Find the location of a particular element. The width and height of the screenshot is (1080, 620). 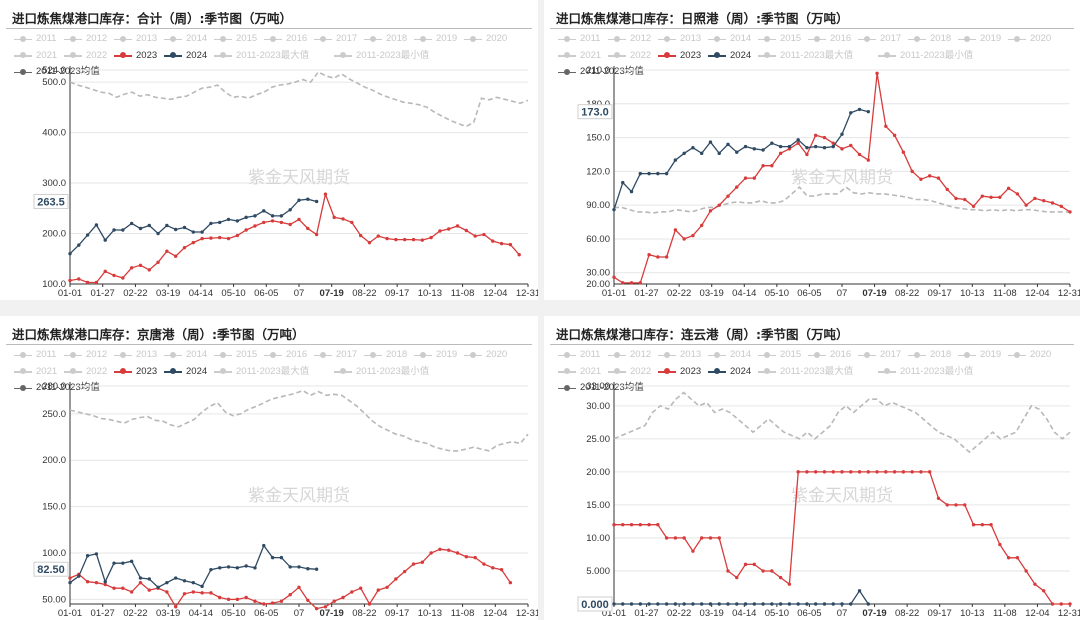

legend-label: 2017 is located at coordinates (347, 354).